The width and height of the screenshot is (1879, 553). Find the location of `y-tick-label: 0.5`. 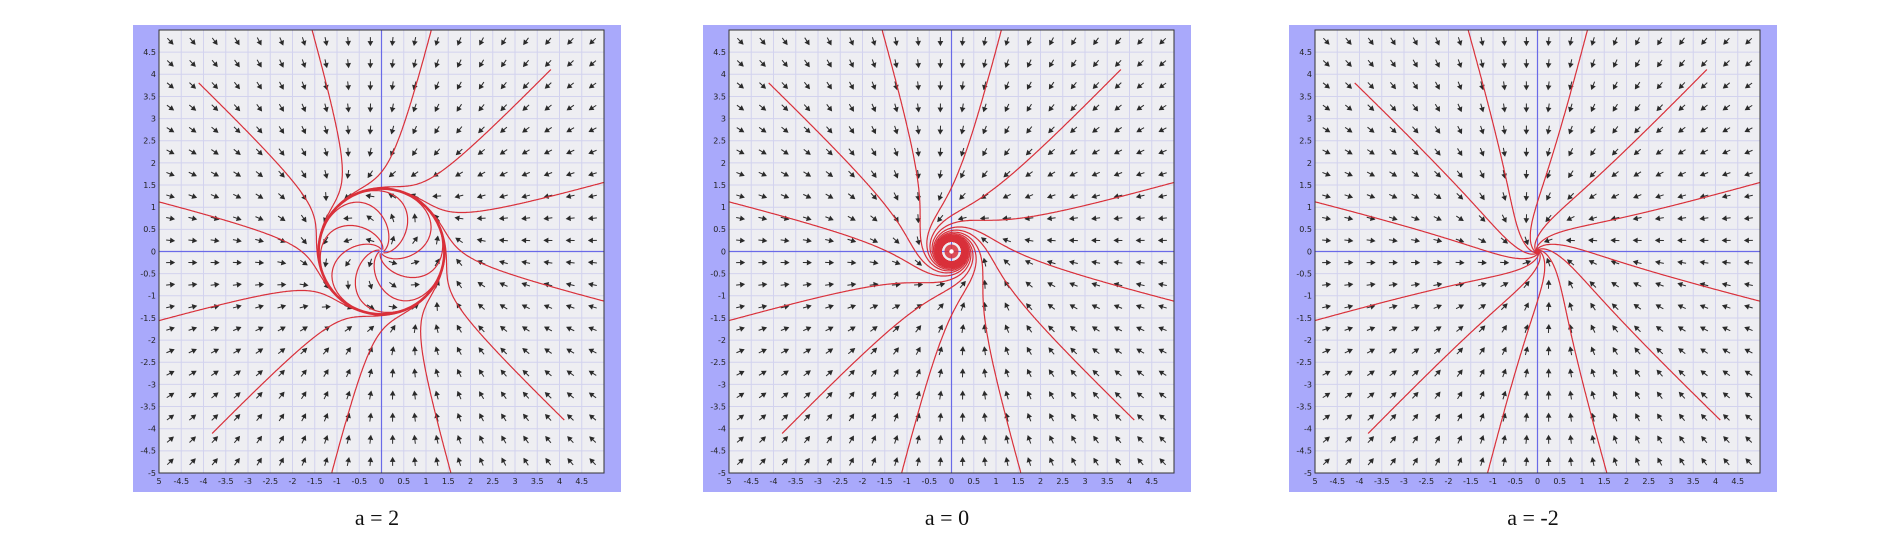

y-tick-label: 0.5 is located at coordinates (149, 229).